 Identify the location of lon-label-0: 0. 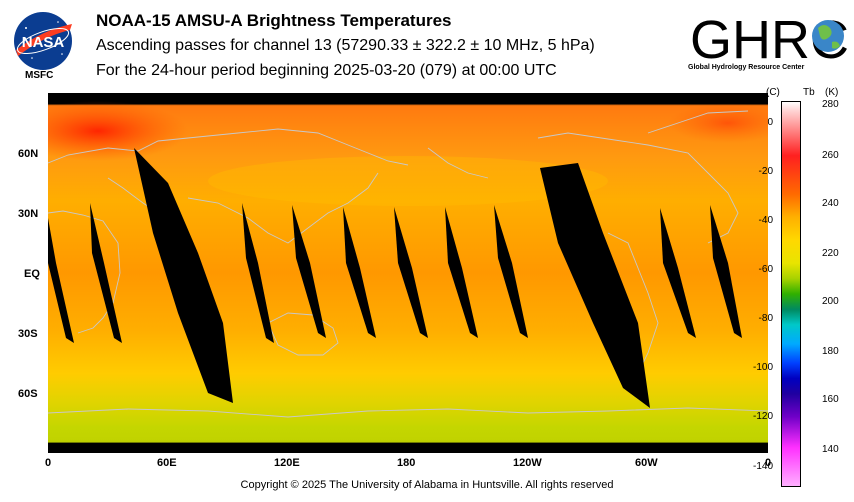
(48, 463).